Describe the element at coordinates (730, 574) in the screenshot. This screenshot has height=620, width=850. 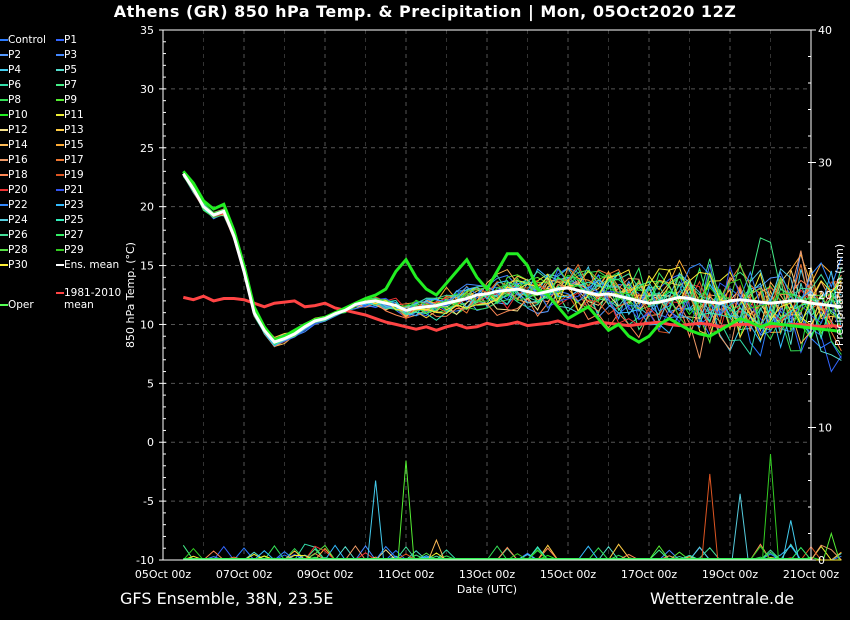
I see `x-tick-label: 19Oct 00z` at that location.